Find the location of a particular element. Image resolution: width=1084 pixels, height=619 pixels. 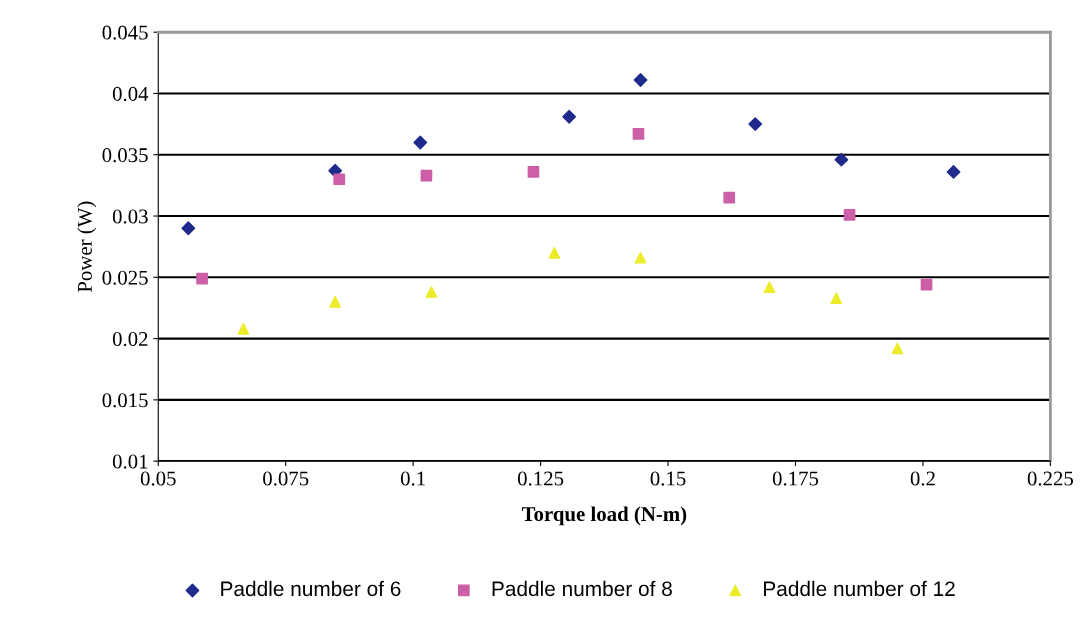

x-tick-label: 0.225 is located at coordinates (1050, 478).